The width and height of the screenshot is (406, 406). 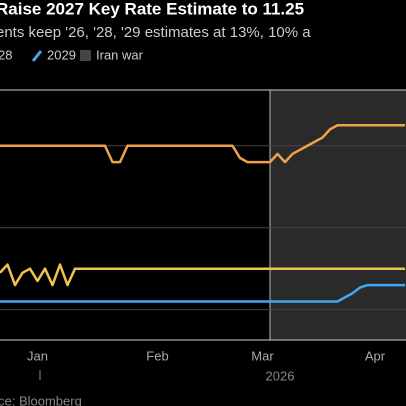 What do you see at coordinates (120, 54) in the screenshot?
I see `legend-label: Iran war` at bounding box center [120, 54].